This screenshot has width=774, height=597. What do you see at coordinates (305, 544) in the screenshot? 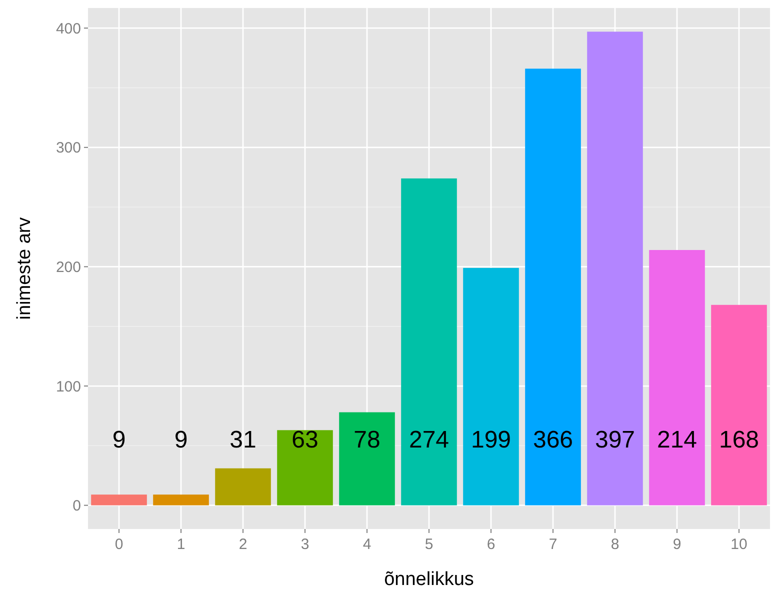
I see `x-tick-label: 3` at bounding box center [305, 544].